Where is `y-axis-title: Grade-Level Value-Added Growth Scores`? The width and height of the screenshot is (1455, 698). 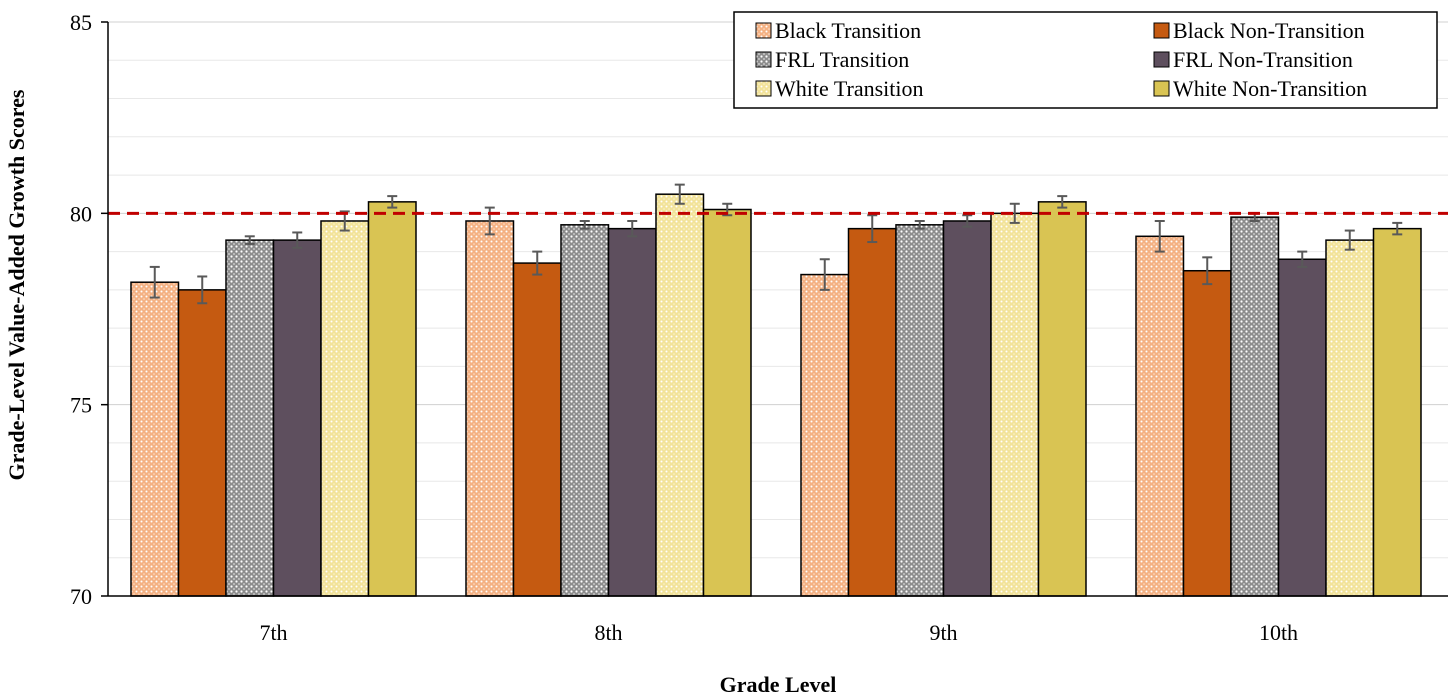 y-axis-title: Grade-Level Value-Added Growth Scores is located at coordinates (16, 284).